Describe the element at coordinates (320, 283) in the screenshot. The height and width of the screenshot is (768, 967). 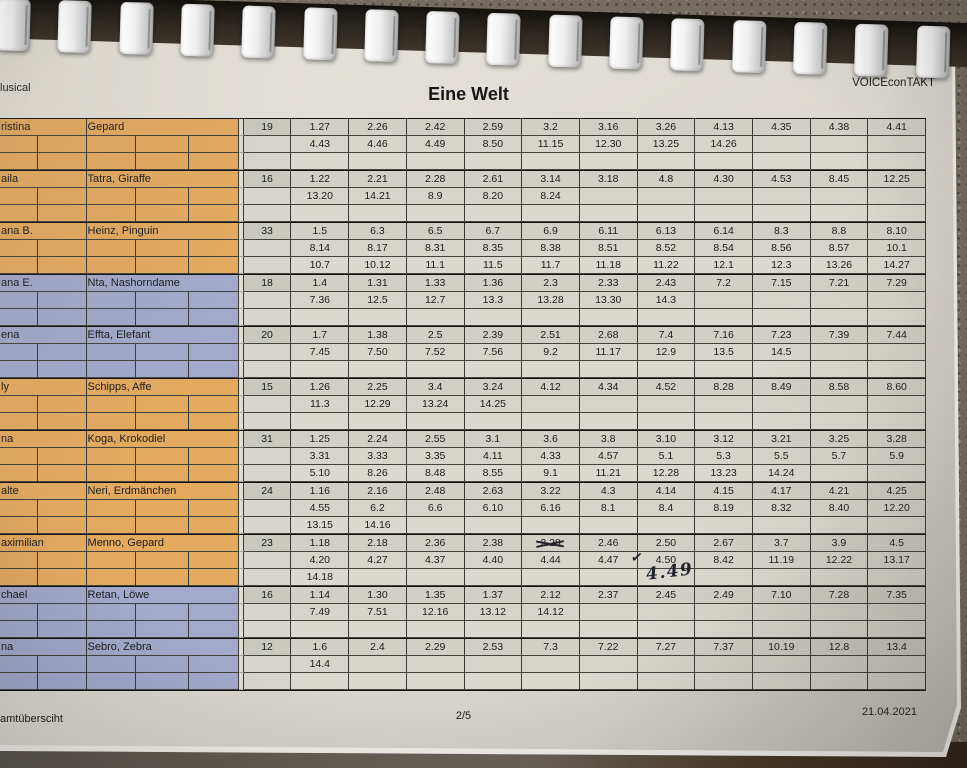
I see `schedule-cell: 1.4` at that location.